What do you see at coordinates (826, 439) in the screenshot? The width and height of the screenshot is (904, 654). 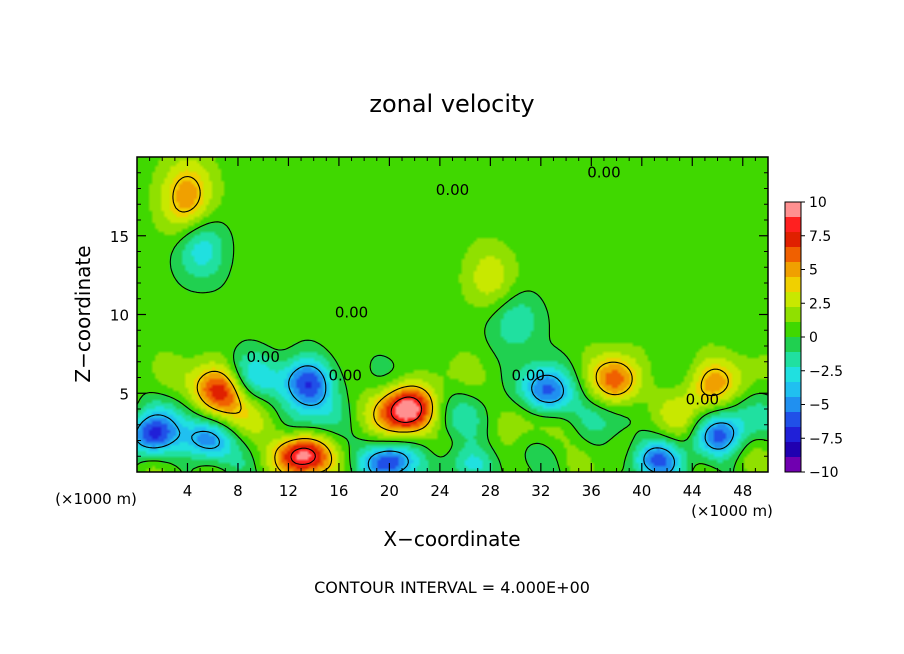 I see `colorbar-tick-label: −7.5` at bounding box center [826, 439].